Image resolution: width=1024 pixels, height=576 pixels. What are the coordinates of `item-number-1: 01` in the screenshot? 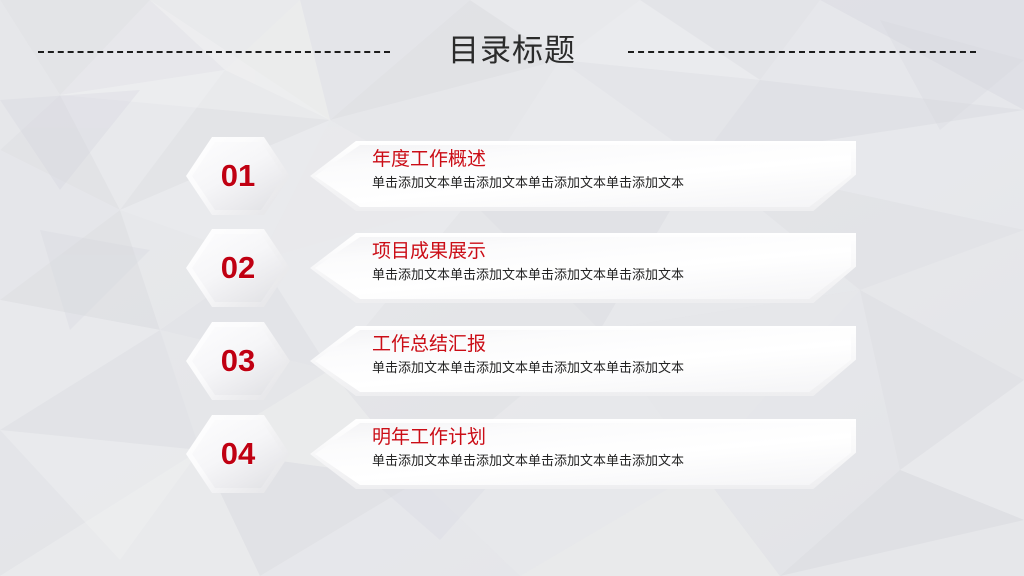 It's located at (238, 175).